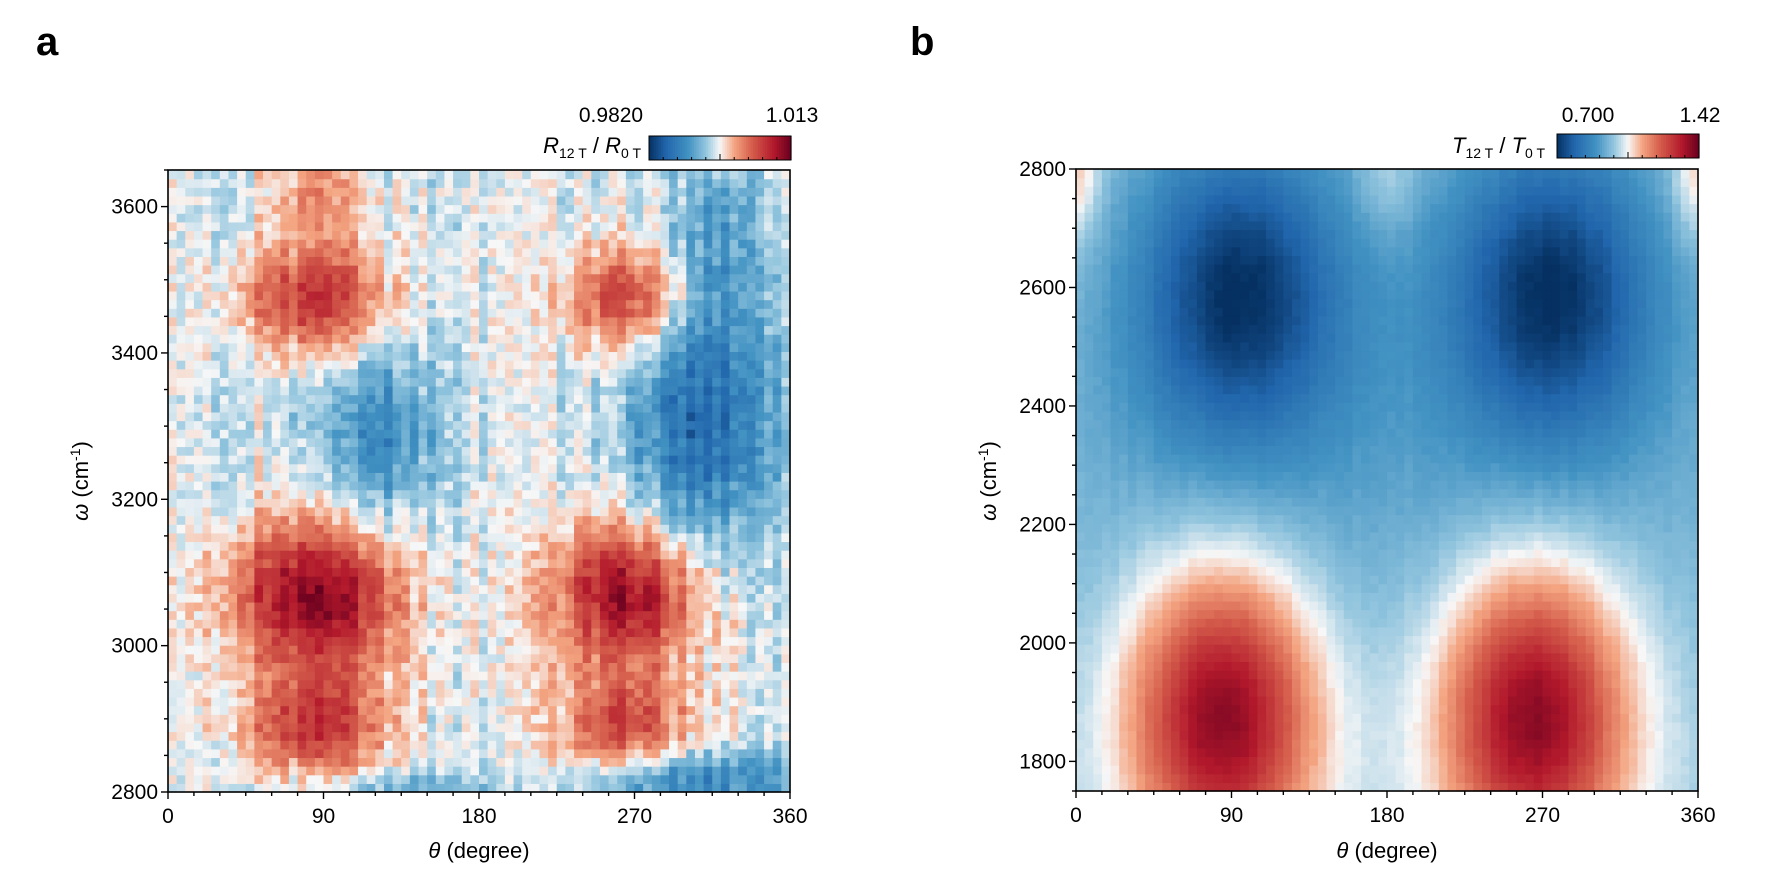  Describe the element at coordinates (764, 148) in the screenshot. I see `colorbar-segment` at that location.